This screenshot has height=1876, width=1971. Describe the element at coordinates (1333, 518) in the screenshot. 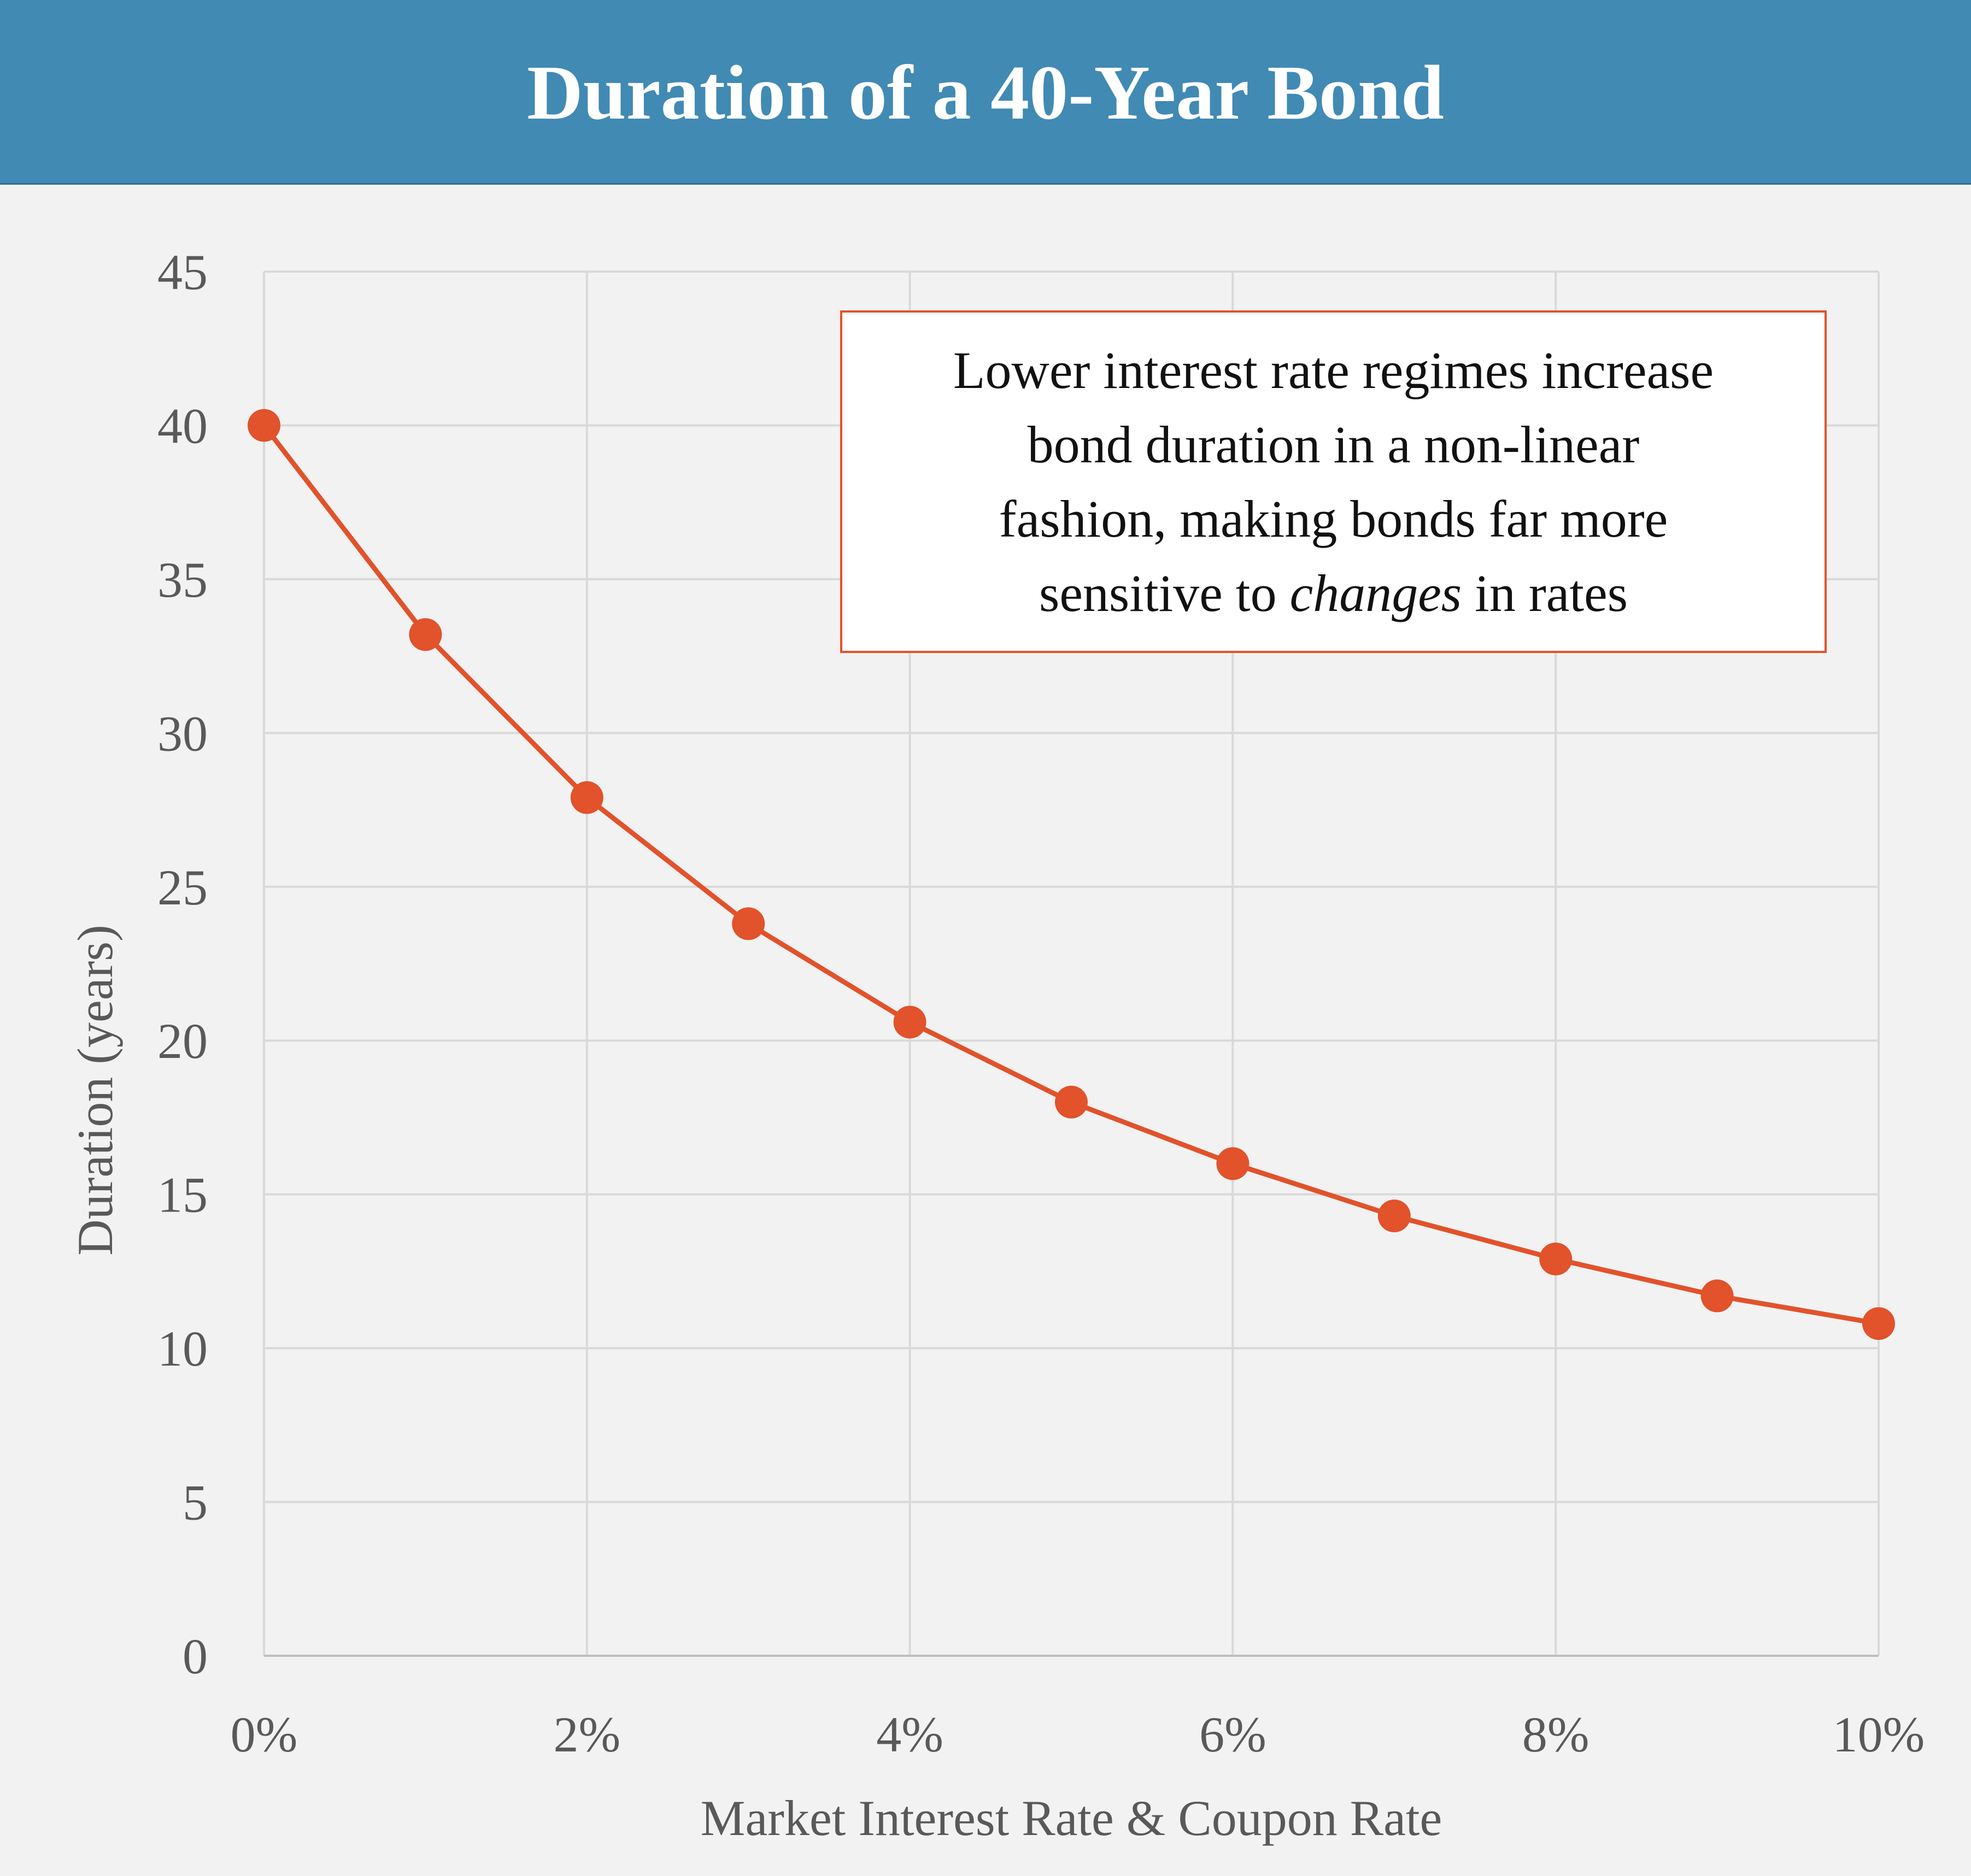

I see `annotation-line: fashion, making bonds far more` at that location.